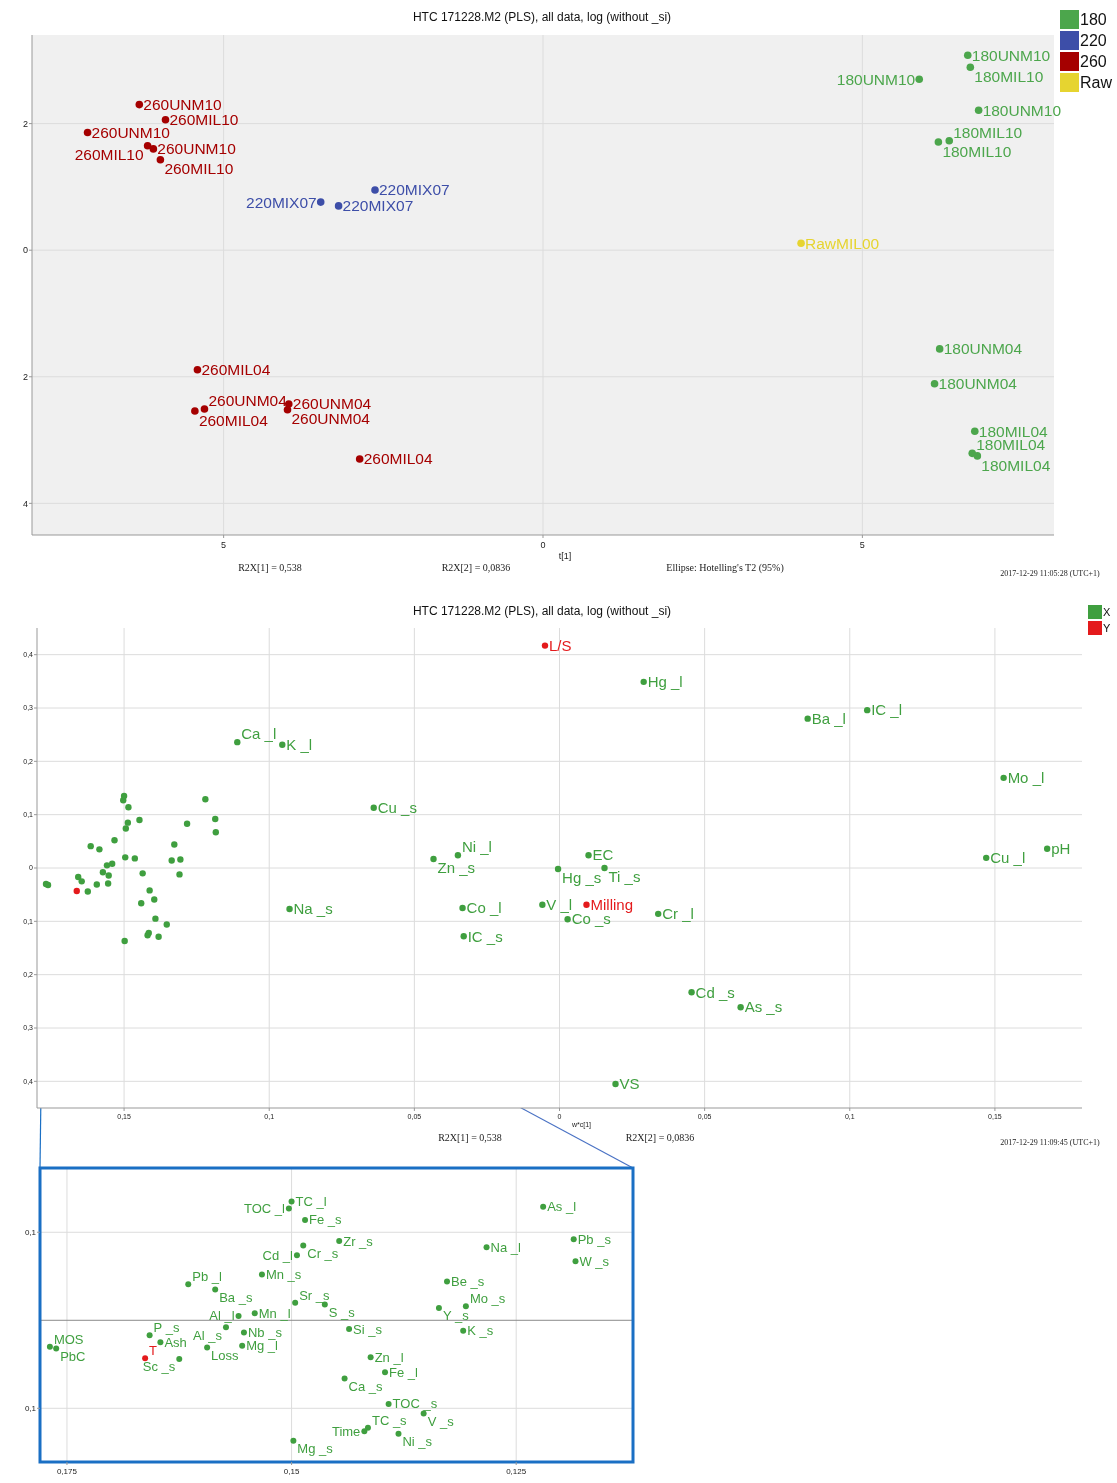  I want to click on annotation: Cu _s, so click(397, 807).